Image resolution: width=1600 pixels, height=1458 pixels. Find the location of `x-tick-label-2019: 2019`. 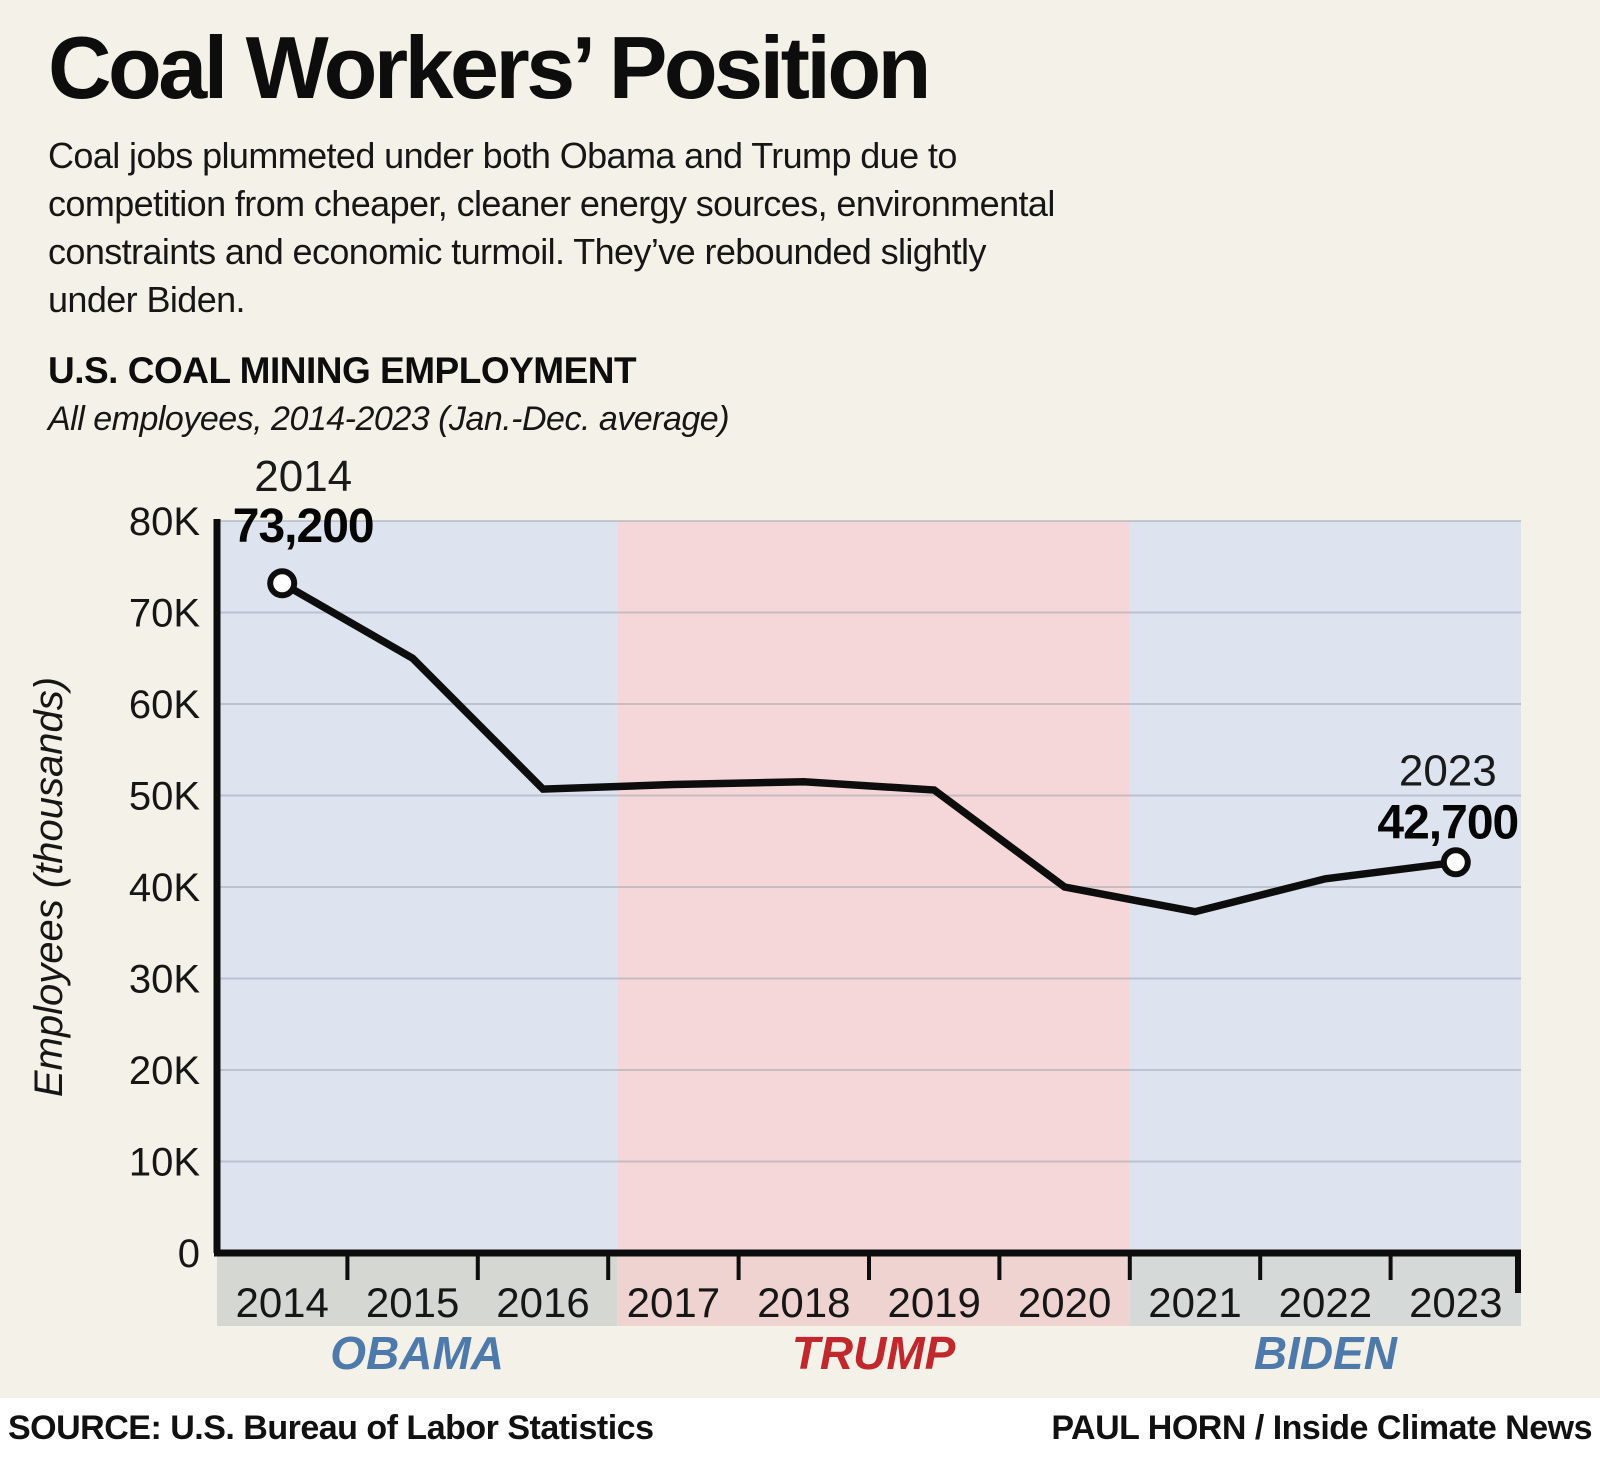

x-tick-label-2019: 2019 is located at coordinates (933, 1302).